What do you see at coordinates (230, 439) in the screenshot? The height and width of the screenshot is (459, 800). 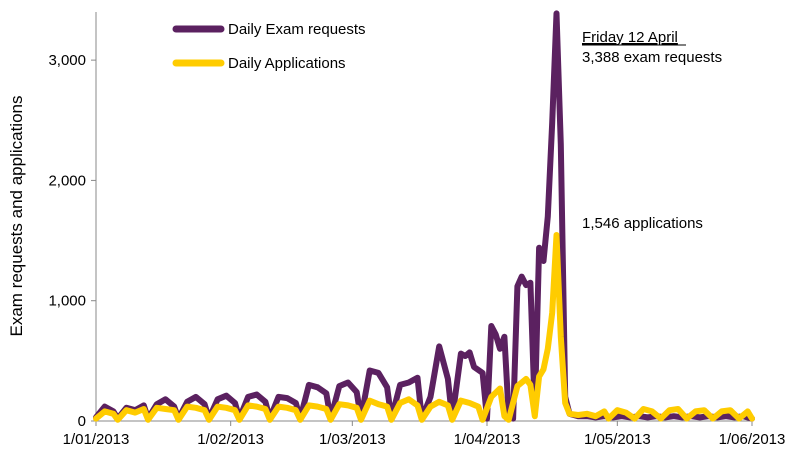 I see `x-tick-label: 1/02/2013` at bounding box center [230, 439].